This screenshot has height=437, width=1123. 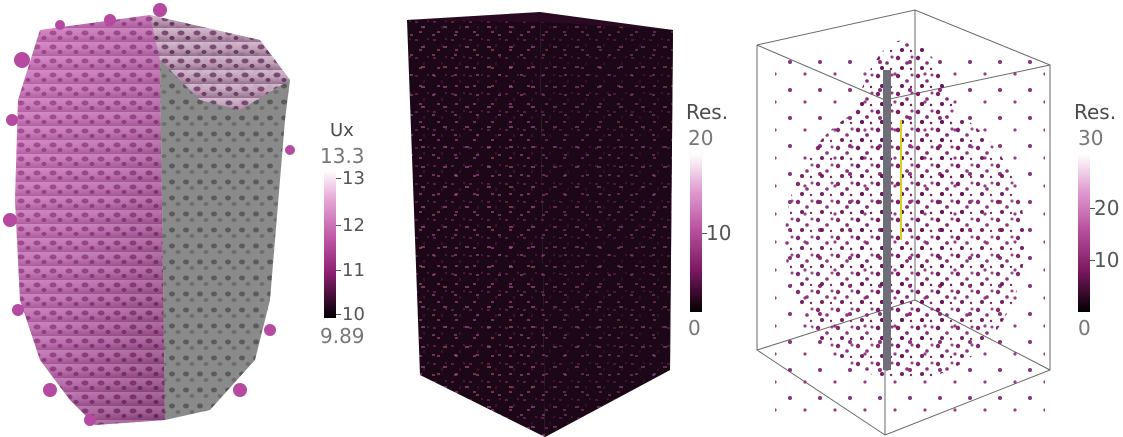 I want to click on colorbar-max-label: 20, so click(x=701, y=138).